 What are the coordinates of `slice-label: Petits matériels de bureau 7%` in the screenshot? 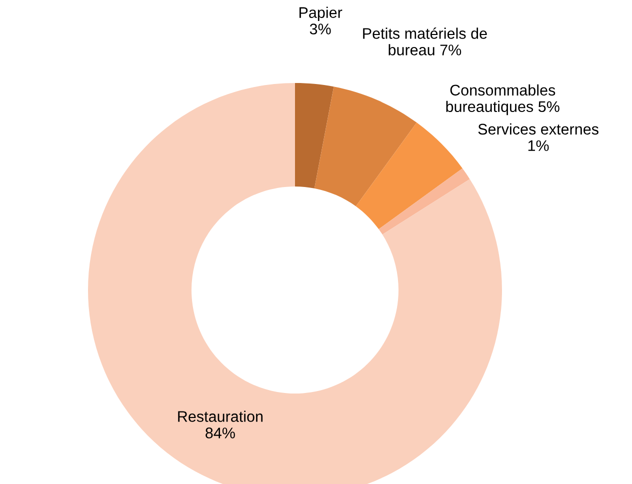 It's located at (425, 42).